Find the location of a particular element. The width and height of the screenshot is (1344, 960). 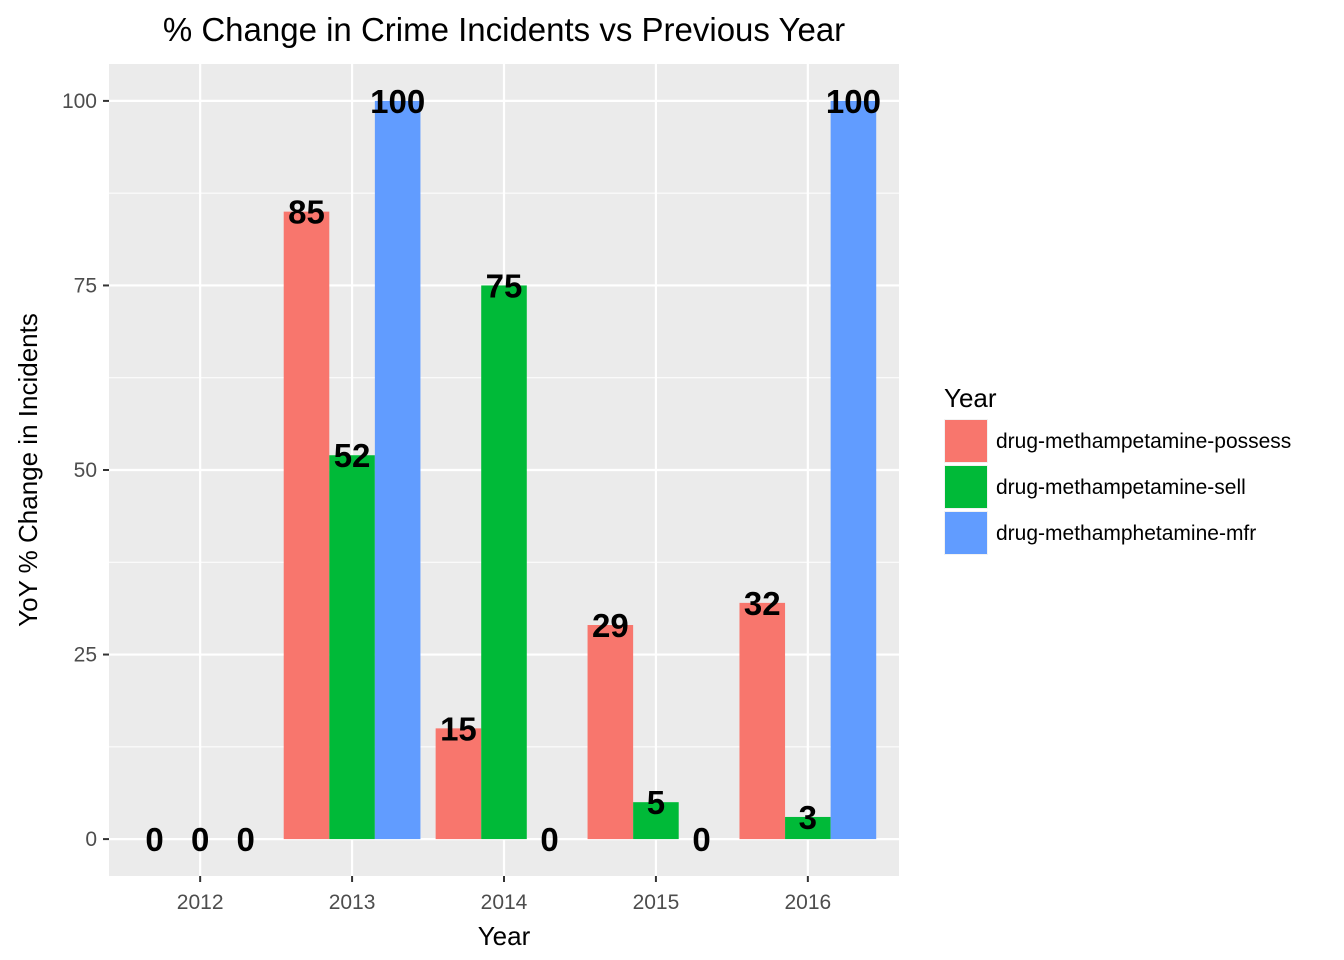

data-label: 32 is located at coordinates (762, 603).